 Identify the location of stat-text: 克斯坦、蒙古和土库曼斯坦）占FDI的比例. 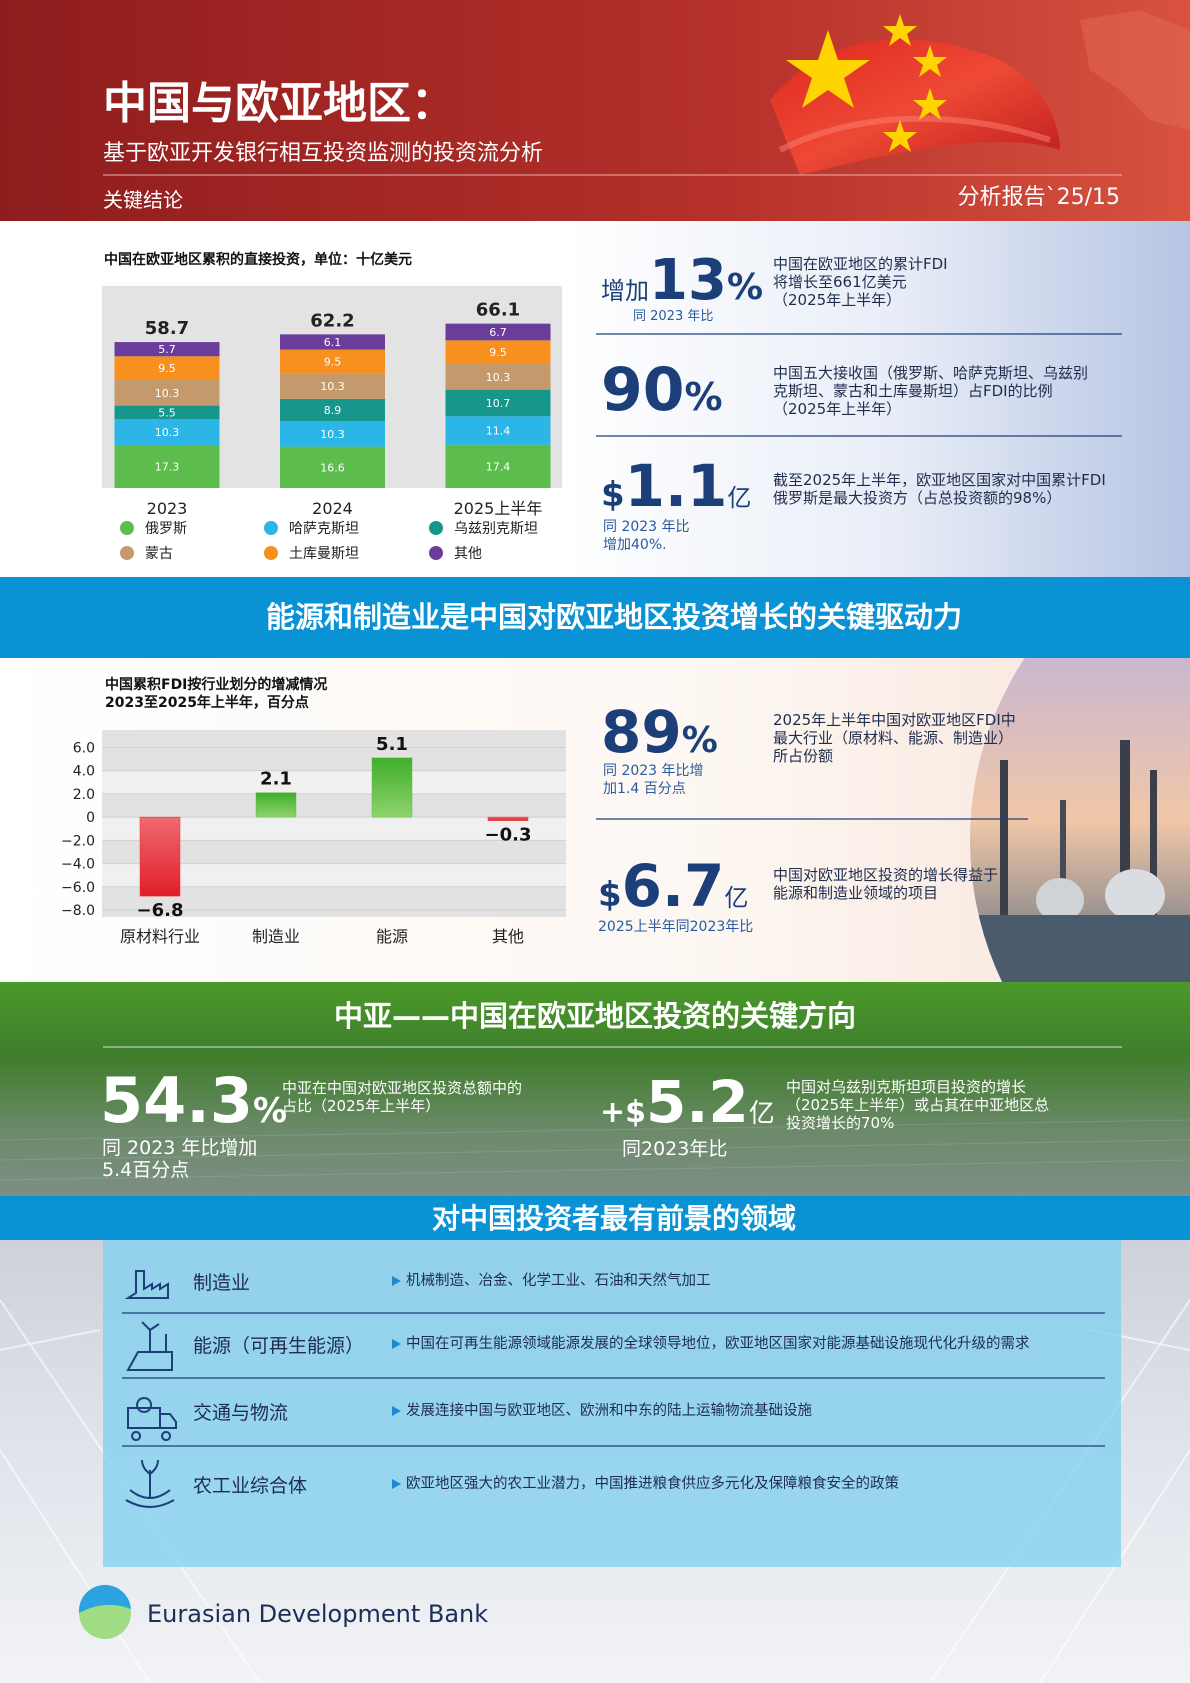
(913, 391).